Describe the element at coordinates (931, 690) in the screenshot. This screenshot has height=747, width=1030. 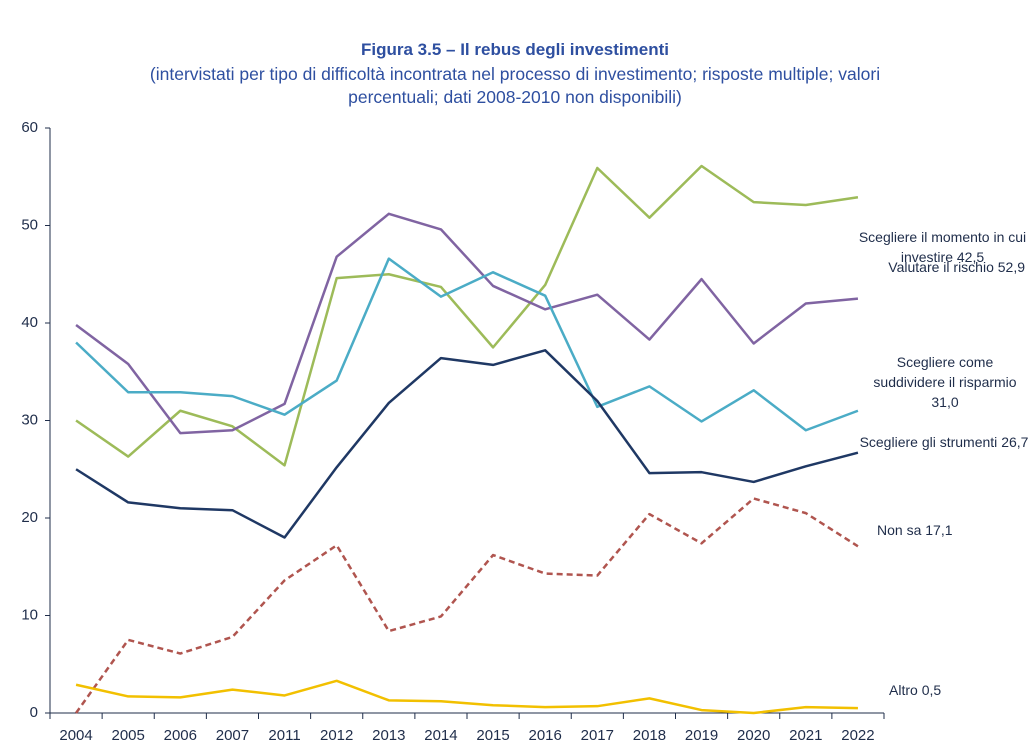
I see `data-label: 0,5` at that location.